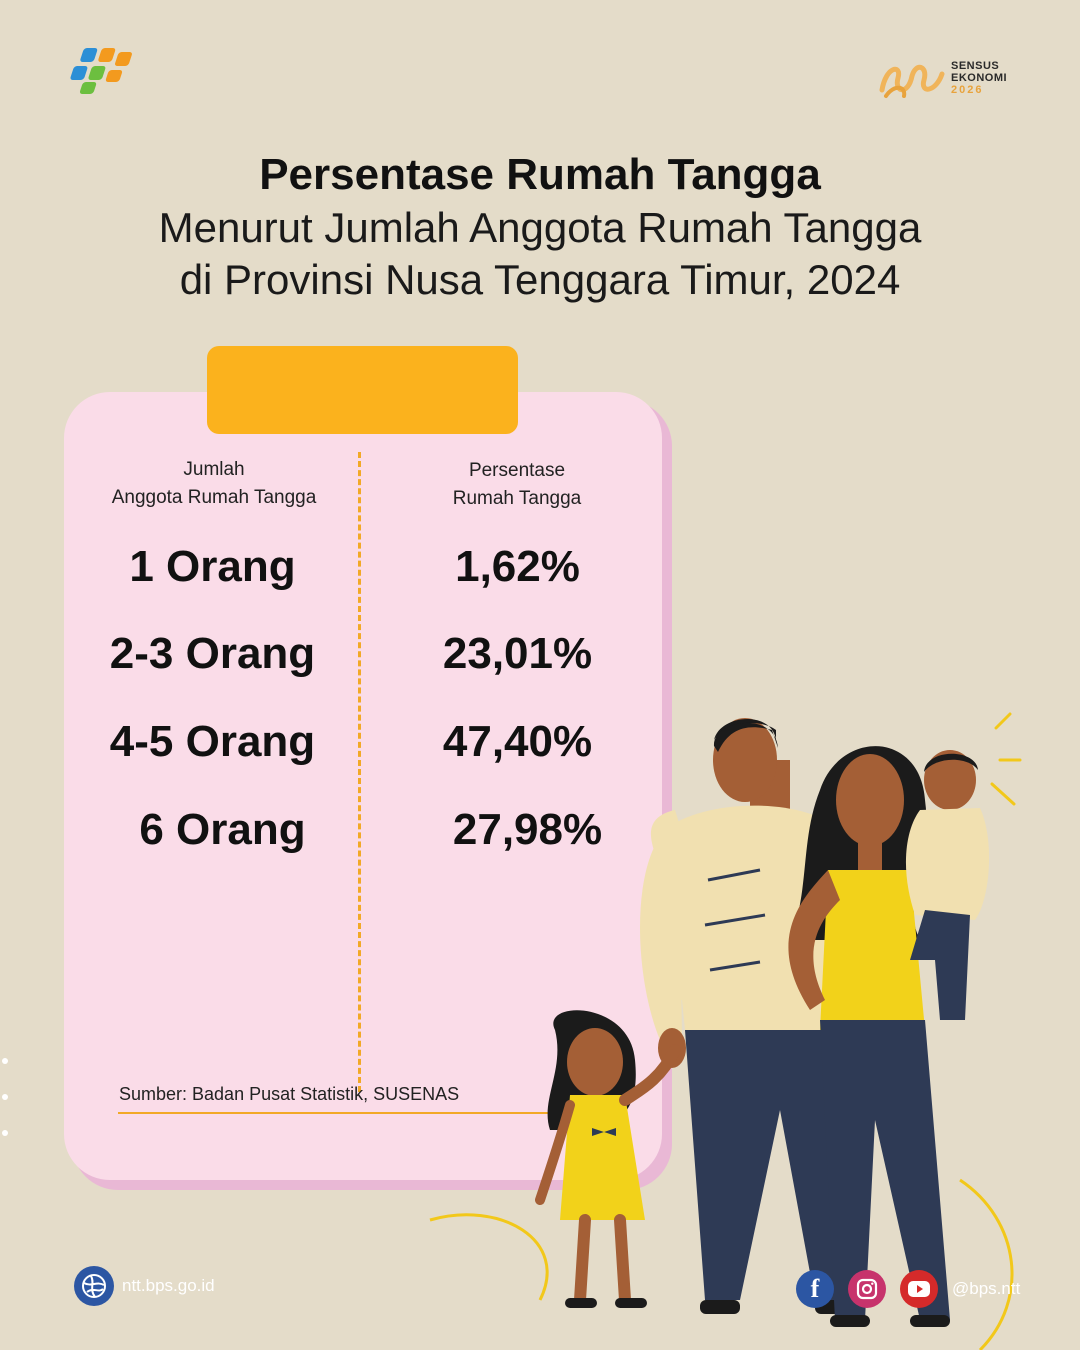 The image size is (1080, 1350). I want to click on page-title: Persentase Rumah Tangga, so click(540, 174).